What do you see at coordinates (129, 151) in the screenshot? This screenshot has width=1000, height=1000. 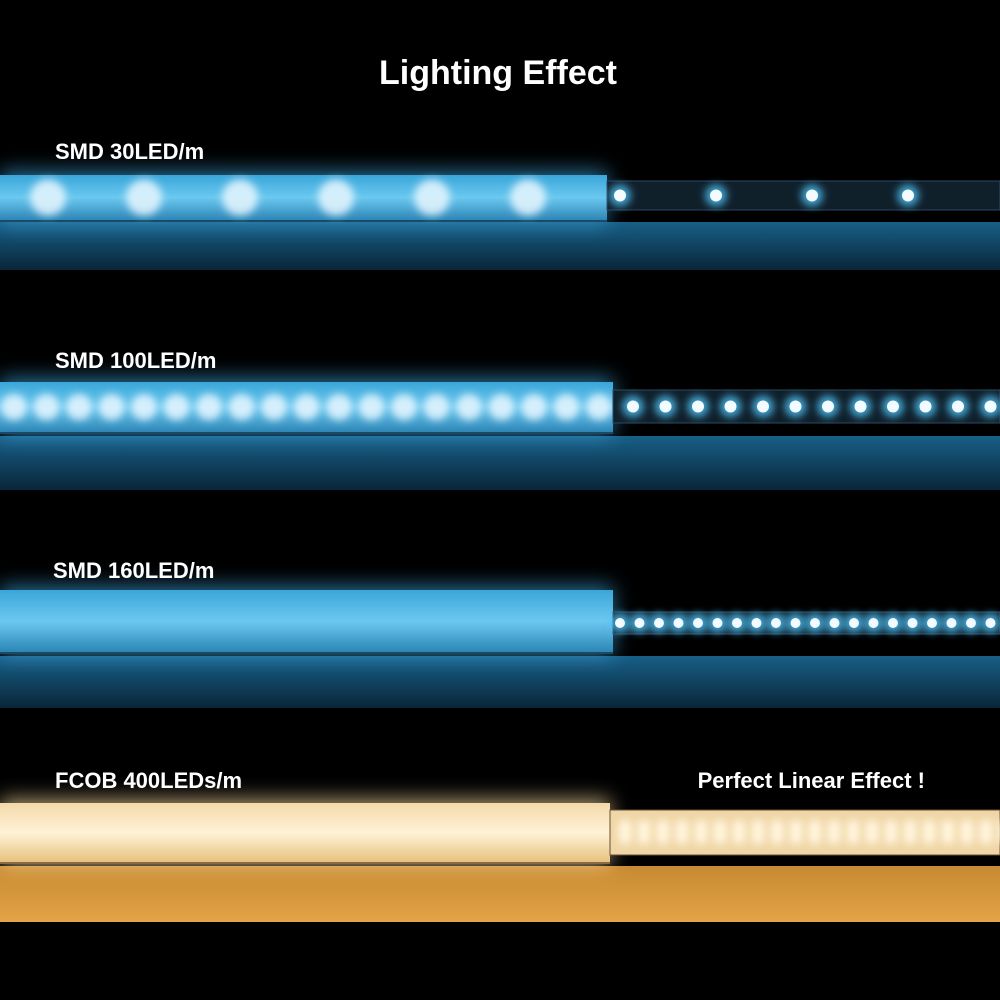 I see `row-label: SMD 30LED/m` at bounding box center [129, 151].